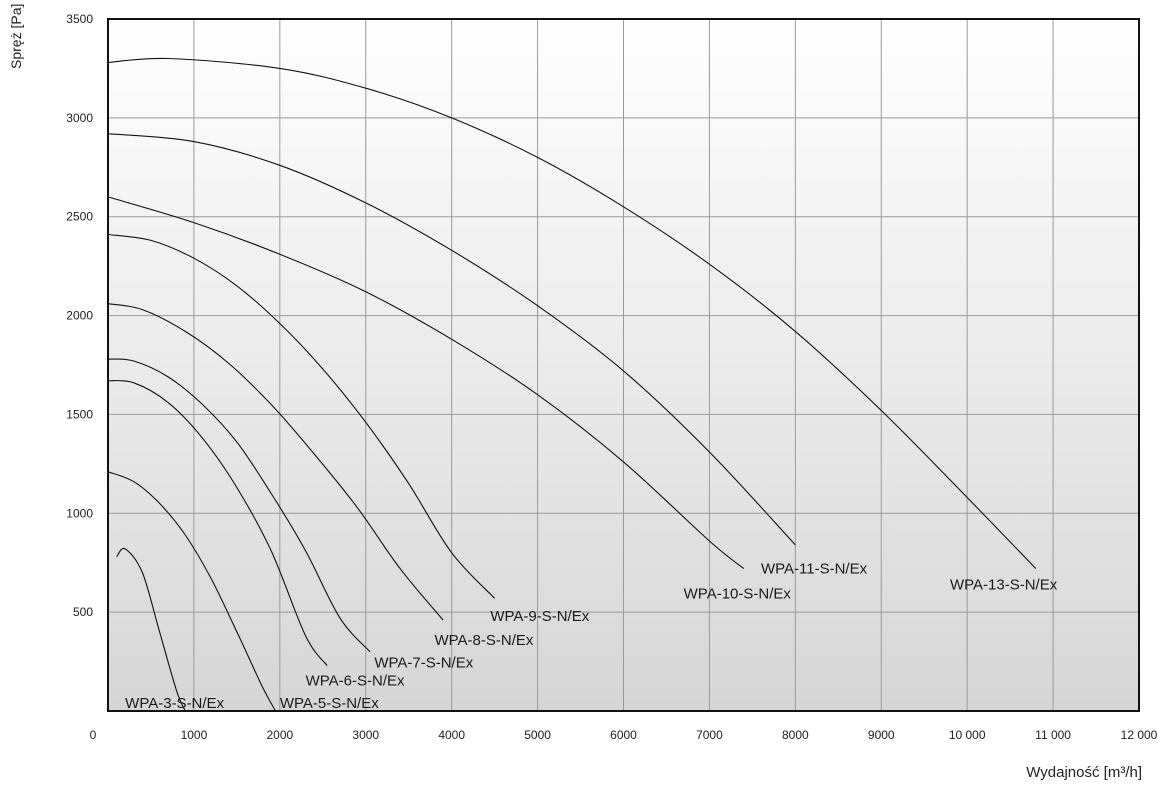 The image size is (1158, 795). I want to click on curve-label: WPA-13-S-N/Ex, so click(1004, 584).